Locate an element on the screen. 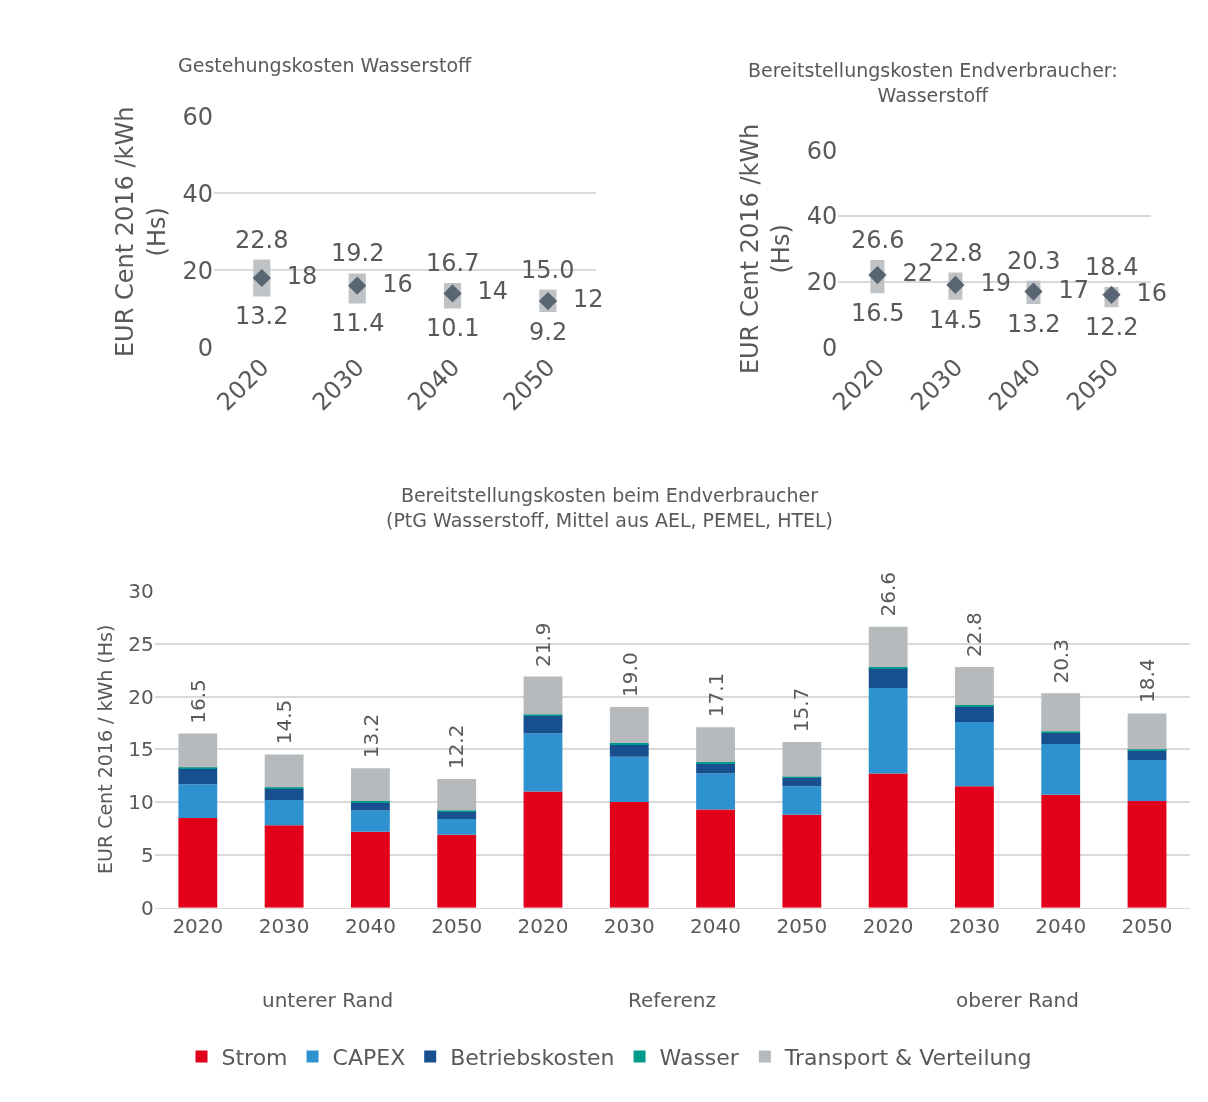 This screenshot has width=1208, height=1102. total-label: 20.3 is located at coordinates (1060, 661).